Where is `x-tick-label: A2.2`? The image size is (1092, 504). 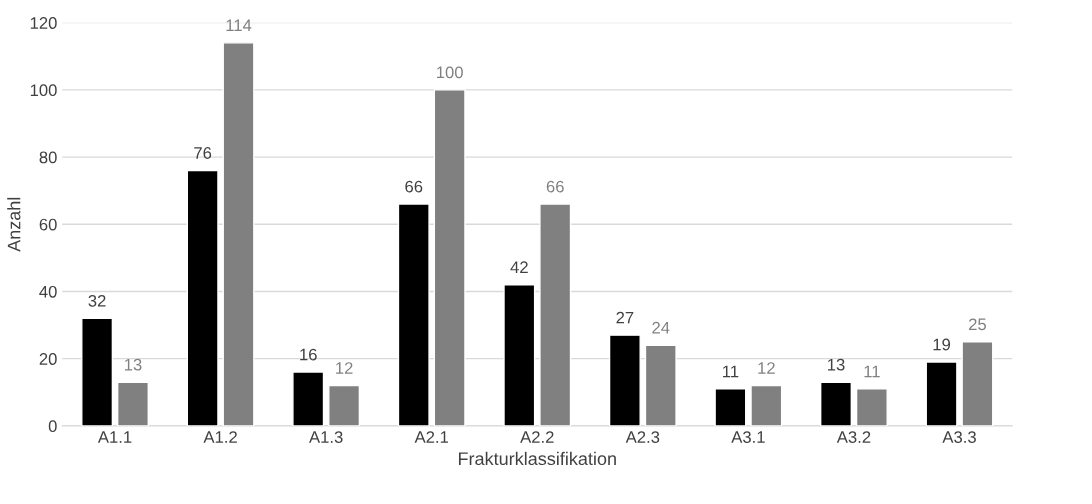 x-tick-label: A2.2 is located at coordinates (537, 437).